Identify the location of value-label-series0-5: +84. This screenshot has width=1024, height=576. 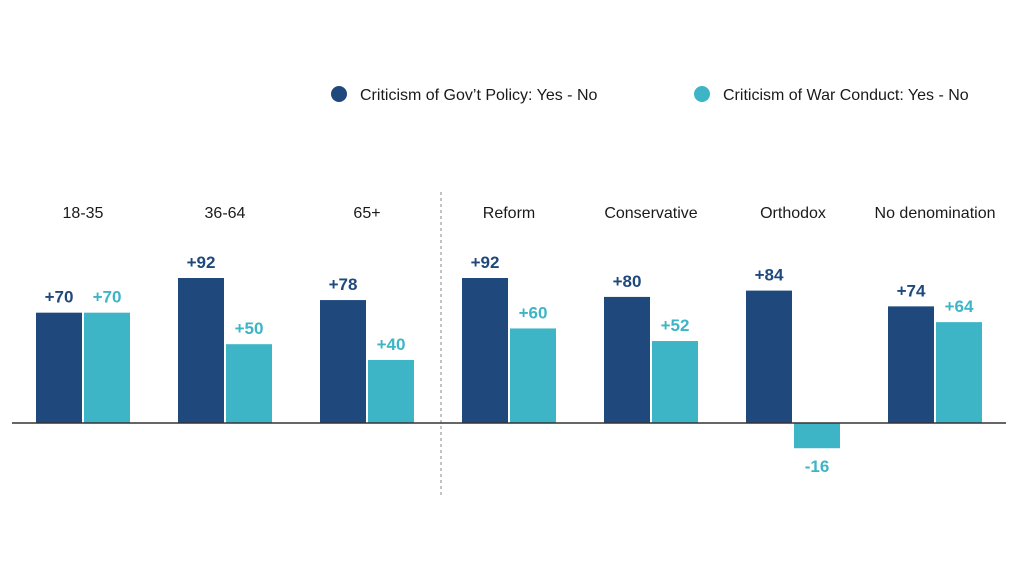
(769, 275).